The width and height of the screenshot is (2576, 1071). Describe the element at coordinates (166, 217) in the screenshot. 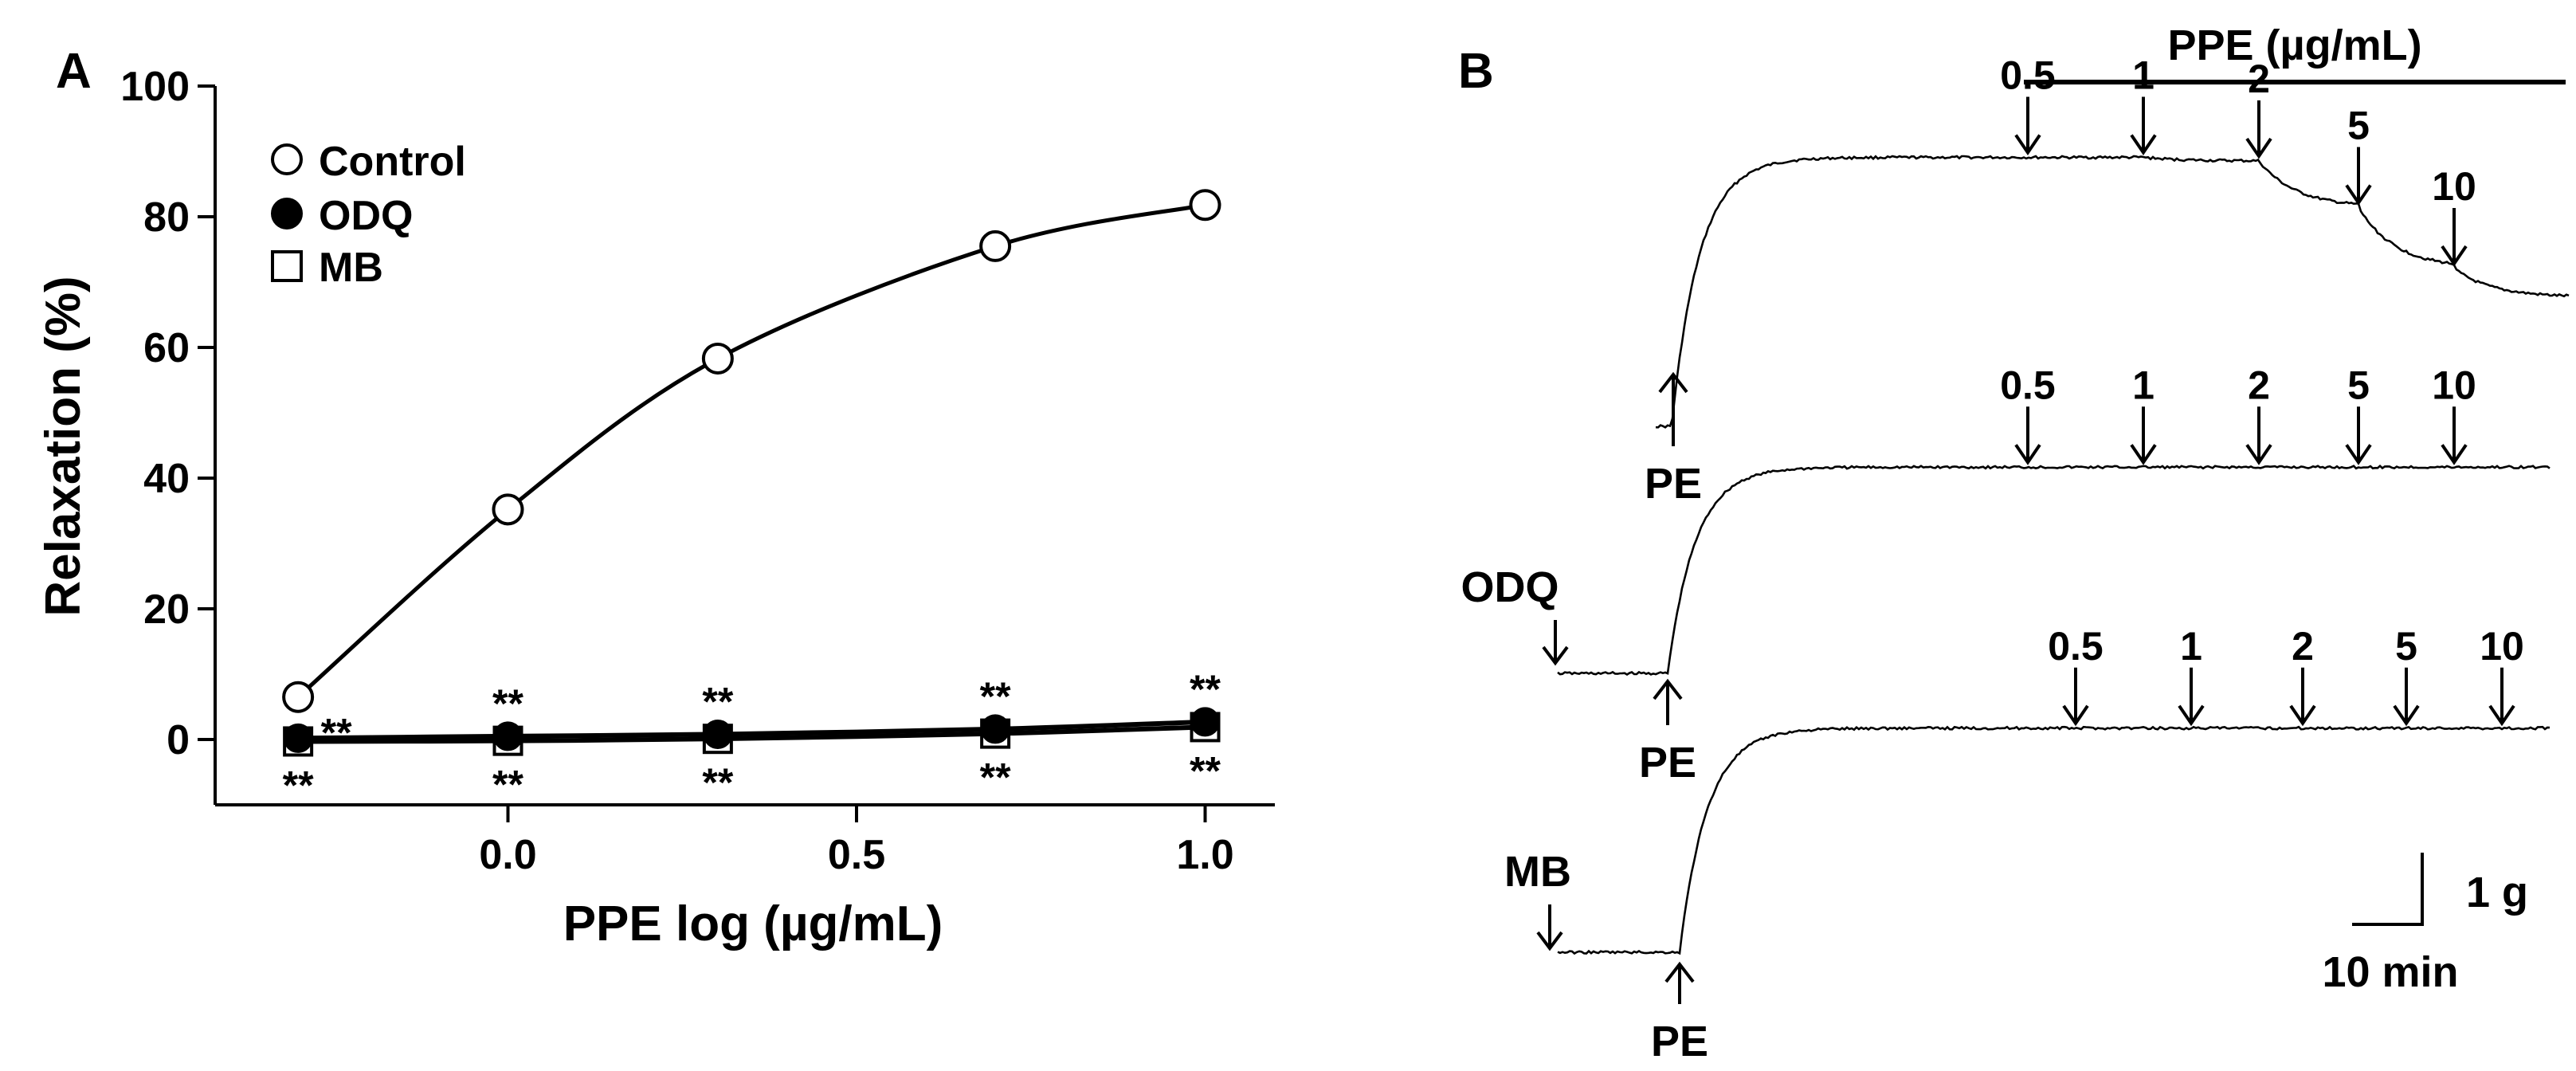

I see `y-tick-label: 80` at that location.